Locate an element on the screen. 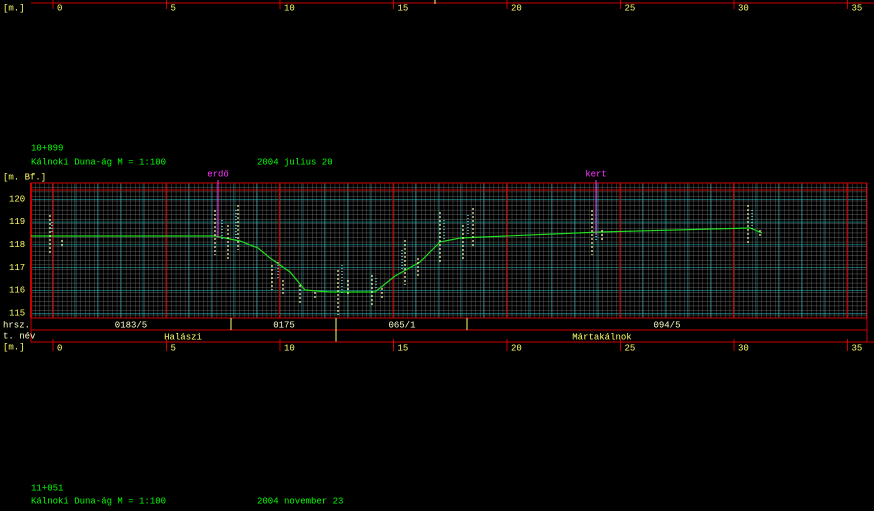  station: 10+899 is located at coordinates (47, 148).